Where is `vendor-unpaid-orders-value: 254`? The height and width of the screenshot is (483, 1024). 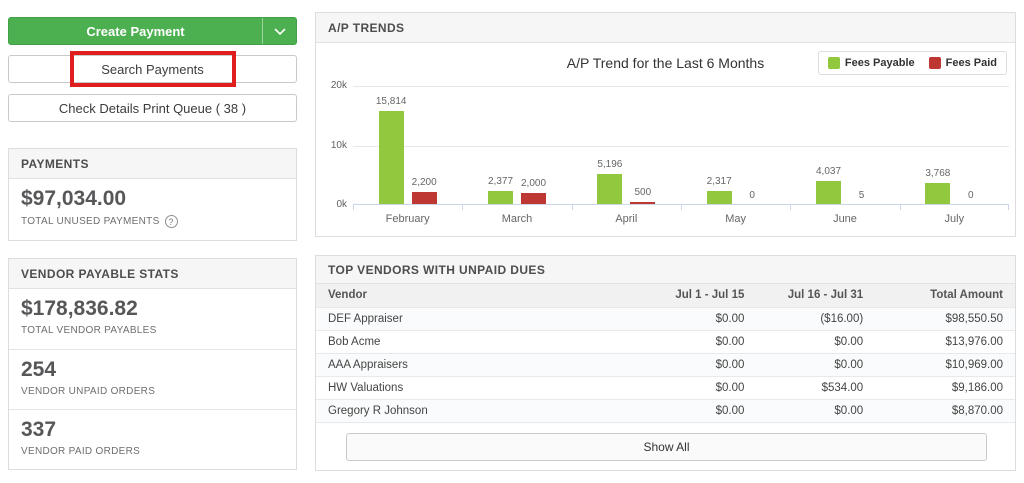 vendor-unpaid-orders-value: 254 is located at coordinates (39, 369).